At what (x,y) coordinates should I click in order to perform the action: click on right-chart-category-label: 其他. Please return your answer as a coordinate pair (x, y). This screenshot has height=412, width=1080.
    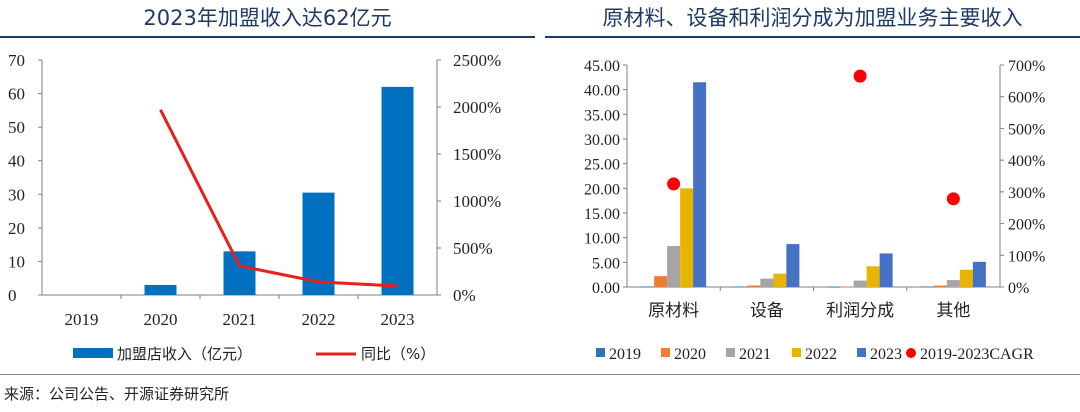
    Looking at the image, I should click on (953, 311).